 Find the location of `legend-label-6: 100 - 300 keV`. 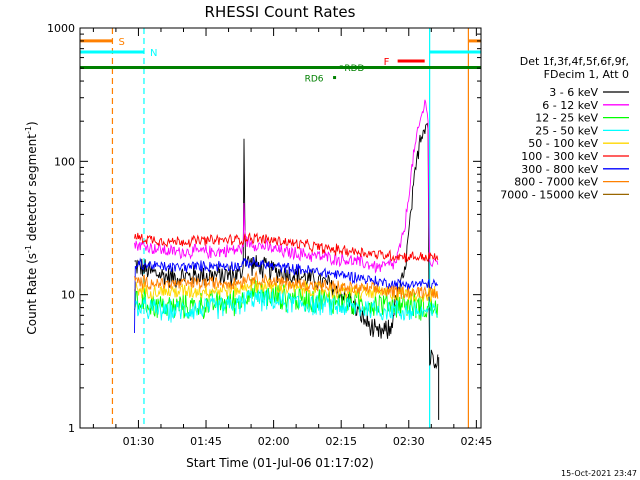

legend-label-6: 100 - 300 keV is located at coordinates (559, 156).